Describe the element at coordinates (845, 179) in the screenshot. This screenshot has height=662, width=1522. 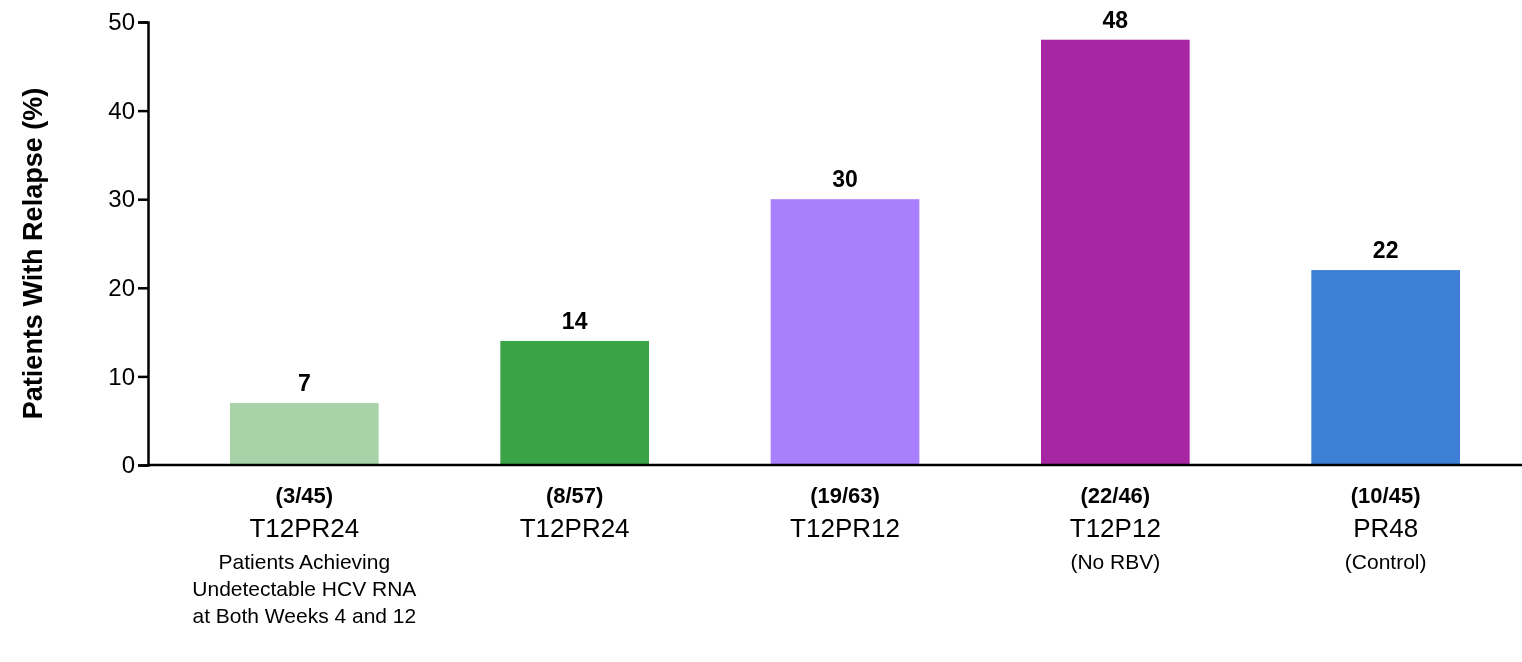
I see `data-label: 30` at that location.